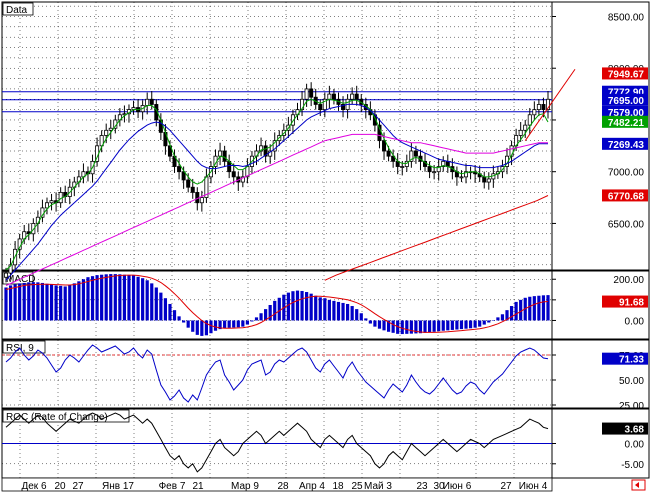 Image resolution: width=650 pixels, height=492 pixels. Describe the element at coordinates (312, 486) in the screenshot. I see `x-tick-label: Апр 4` at that location.